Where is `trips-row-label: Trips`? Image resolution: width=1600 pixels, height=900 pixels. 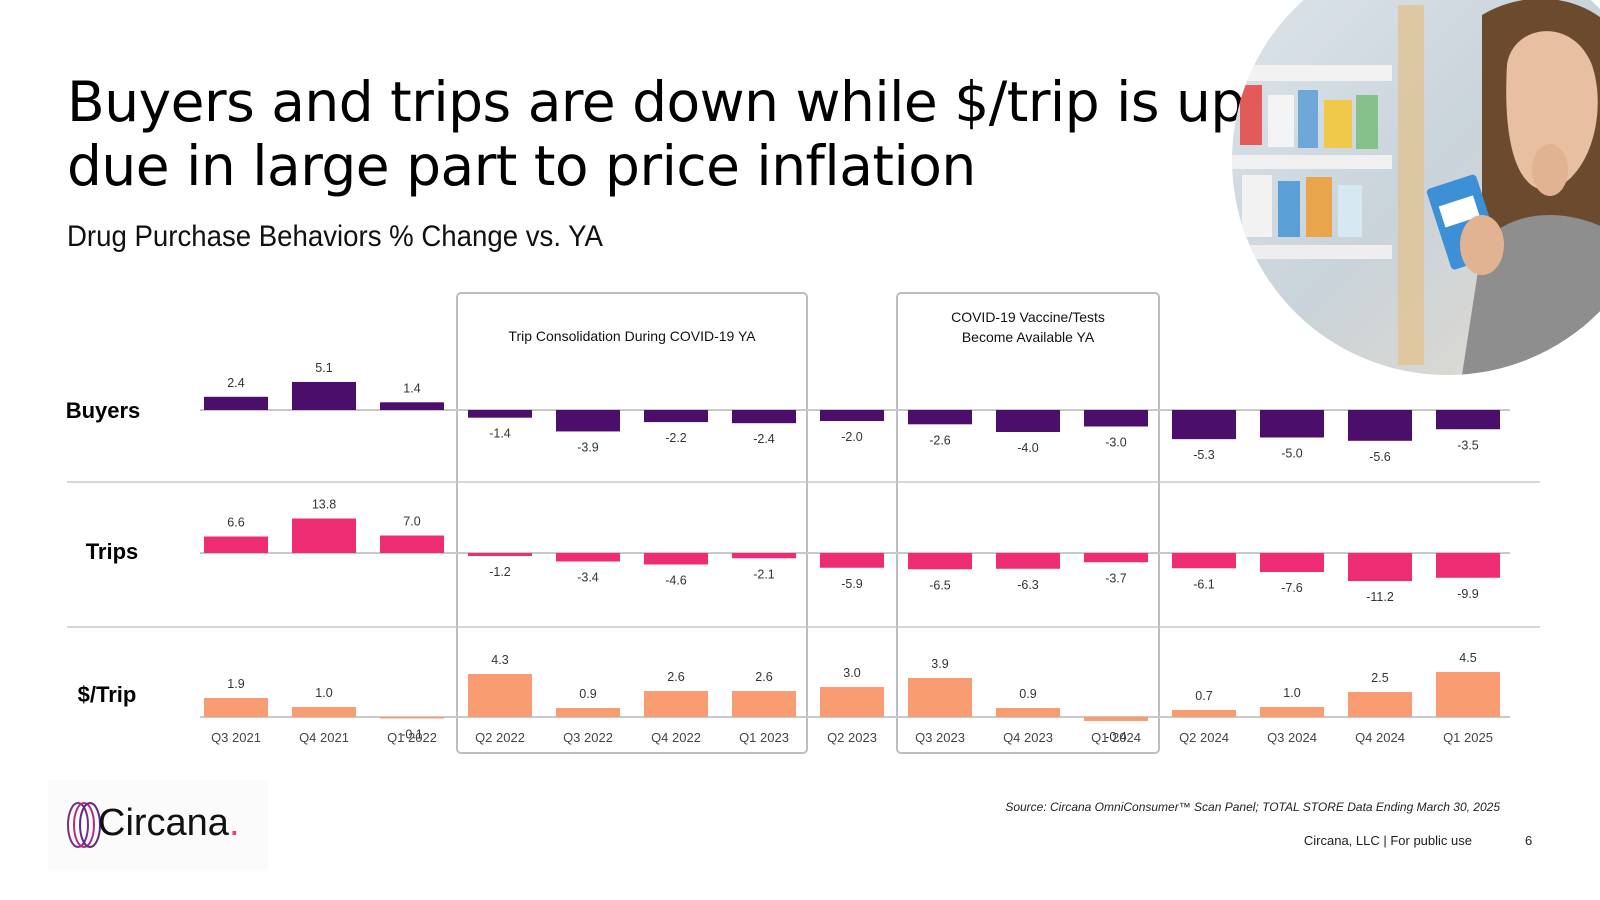 trips-row-label: Trips is located at coordinates (112, 551).